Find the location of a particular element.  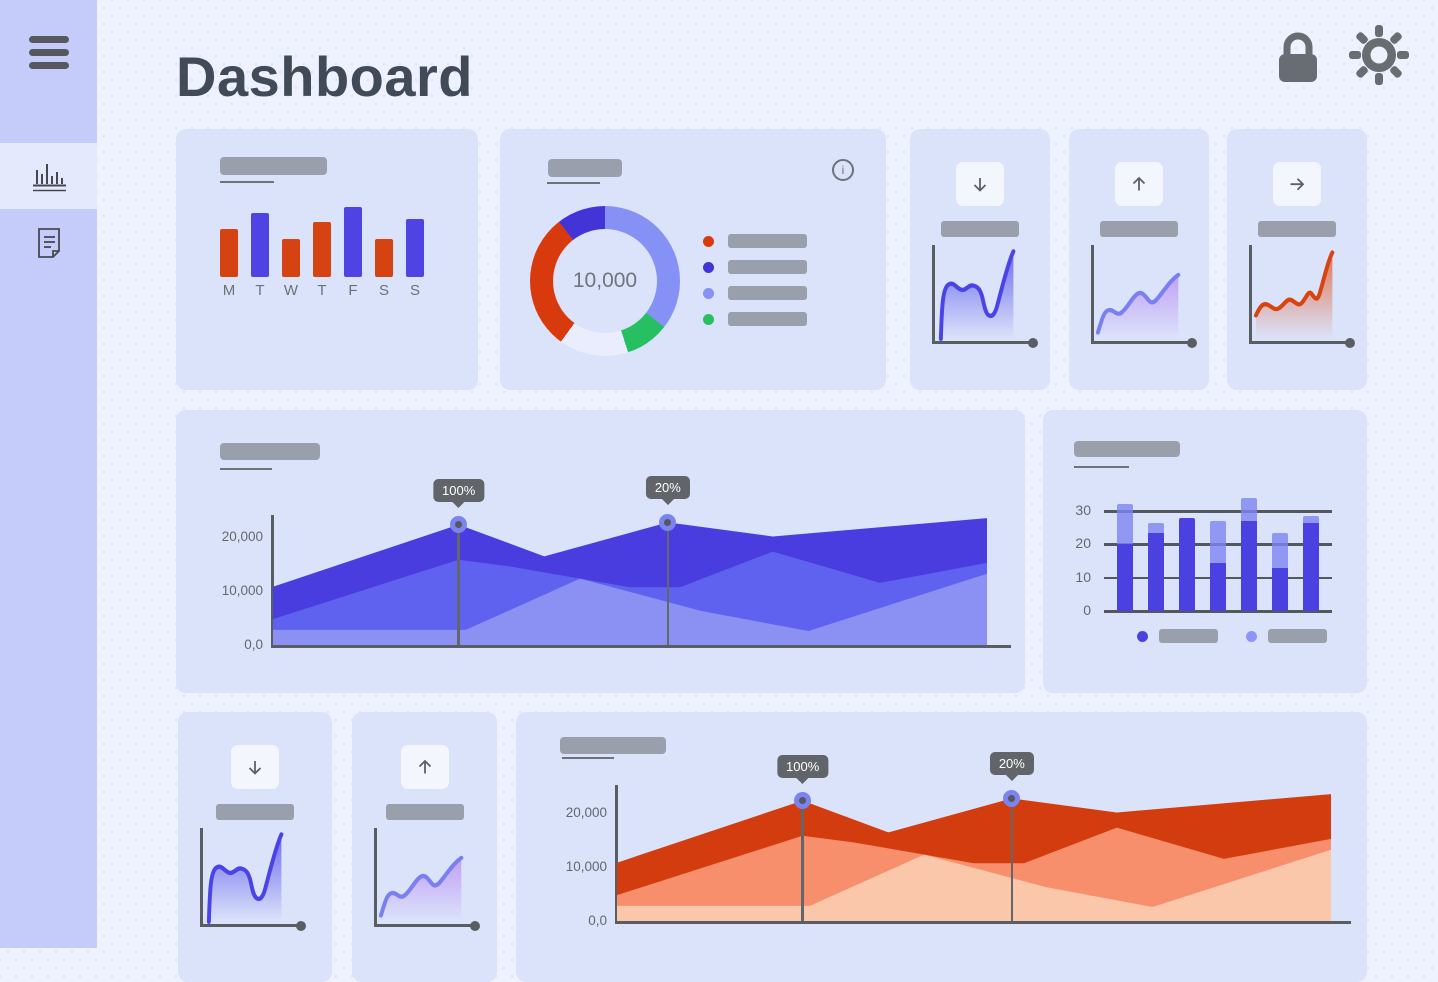

weekday-bar-chart is located at coordinates (322, 242).